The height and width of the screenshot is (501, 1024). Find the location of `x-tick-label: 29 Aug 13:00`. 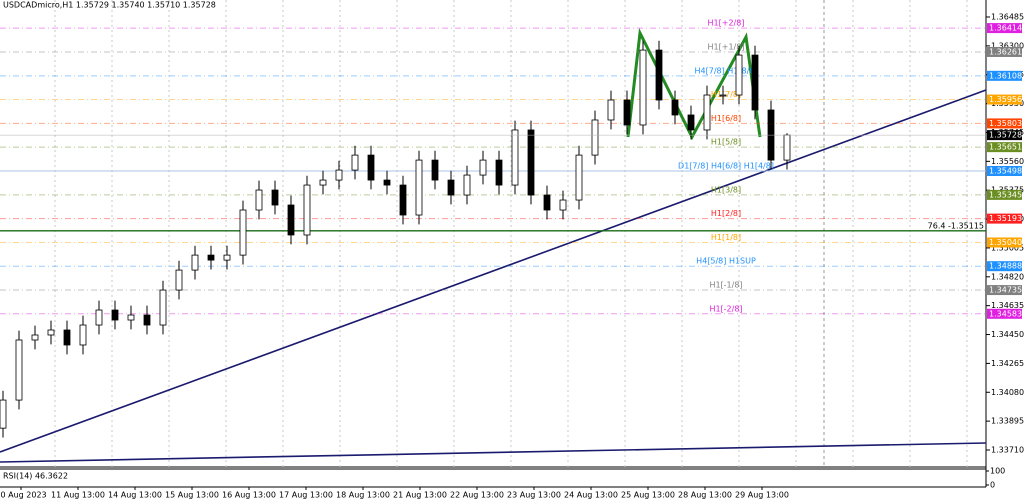

x-tick-label: 29 Aug 13:00 is located at coordinates (762, 495).